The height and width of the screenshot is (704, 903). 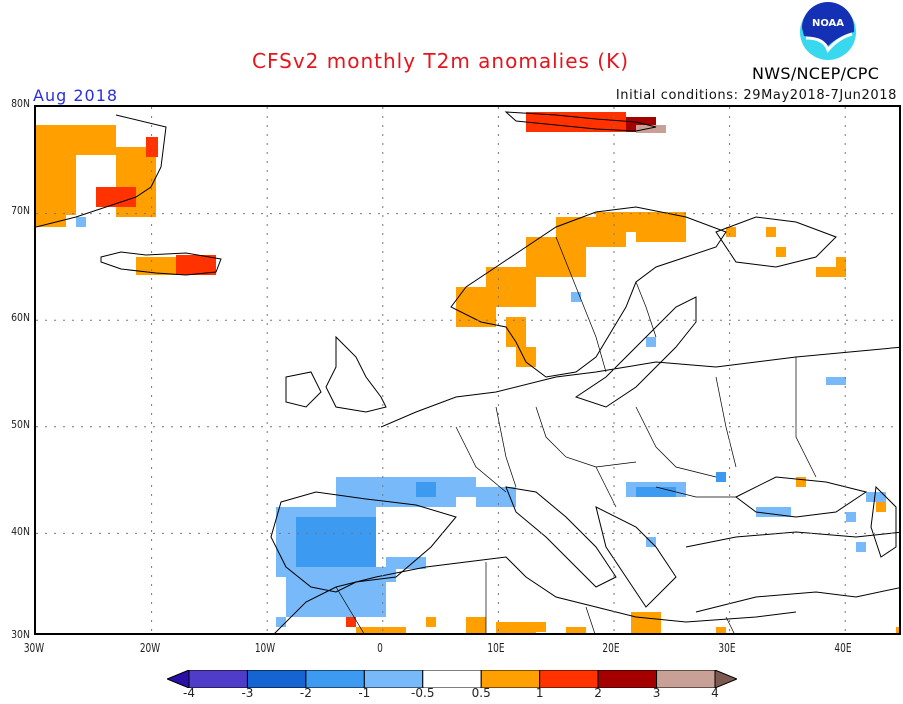 What do you see at coordinates (843, 648) in the screenshot?
I see `lon-label: 40E` at bounding box center [843, 648].